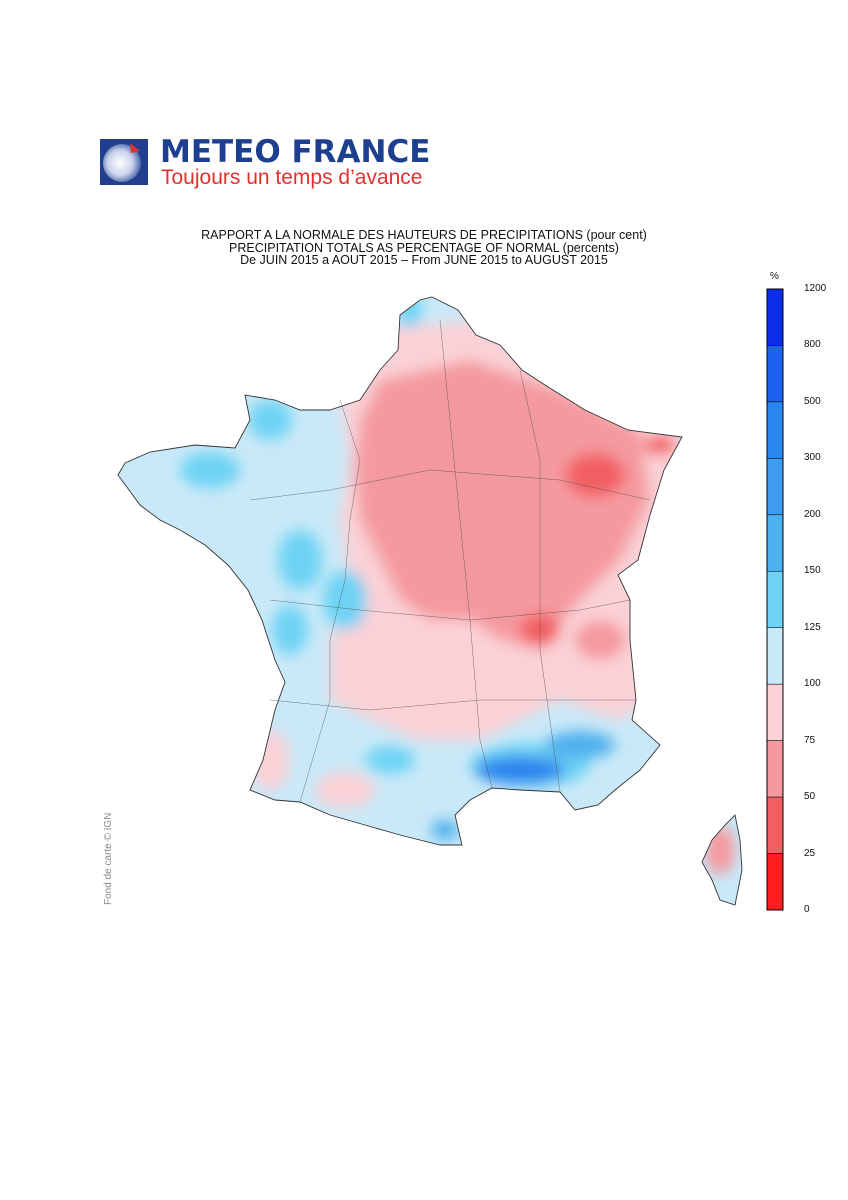  What do you see at coordinates (807, 909) in the screenshot?
I see `colorbar-tick-label: 0` at bounding box center [807, 909].